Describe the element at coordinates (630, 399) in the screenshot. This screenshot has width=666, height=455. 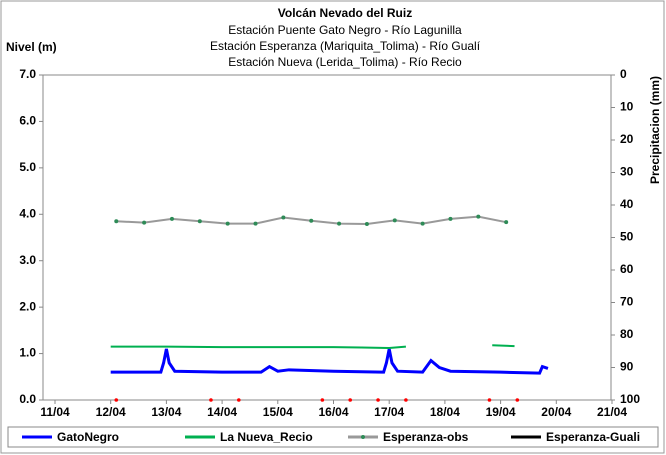
I see `y2-tick-label: 100` at that location.